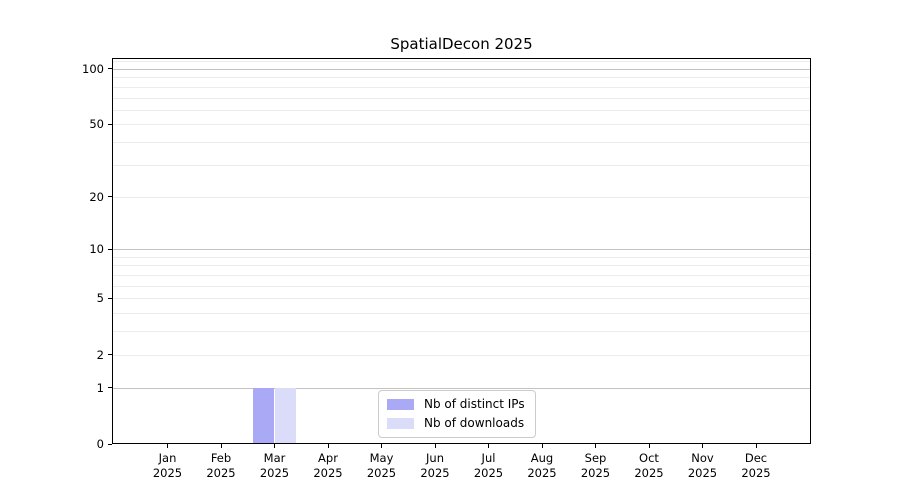 This screenshot has width=900, height=500. Describe the element at coordinates (474, 404) in the screenshot. I see `legend-label-distinct-ips: Nb of distinct IPs` at that location.